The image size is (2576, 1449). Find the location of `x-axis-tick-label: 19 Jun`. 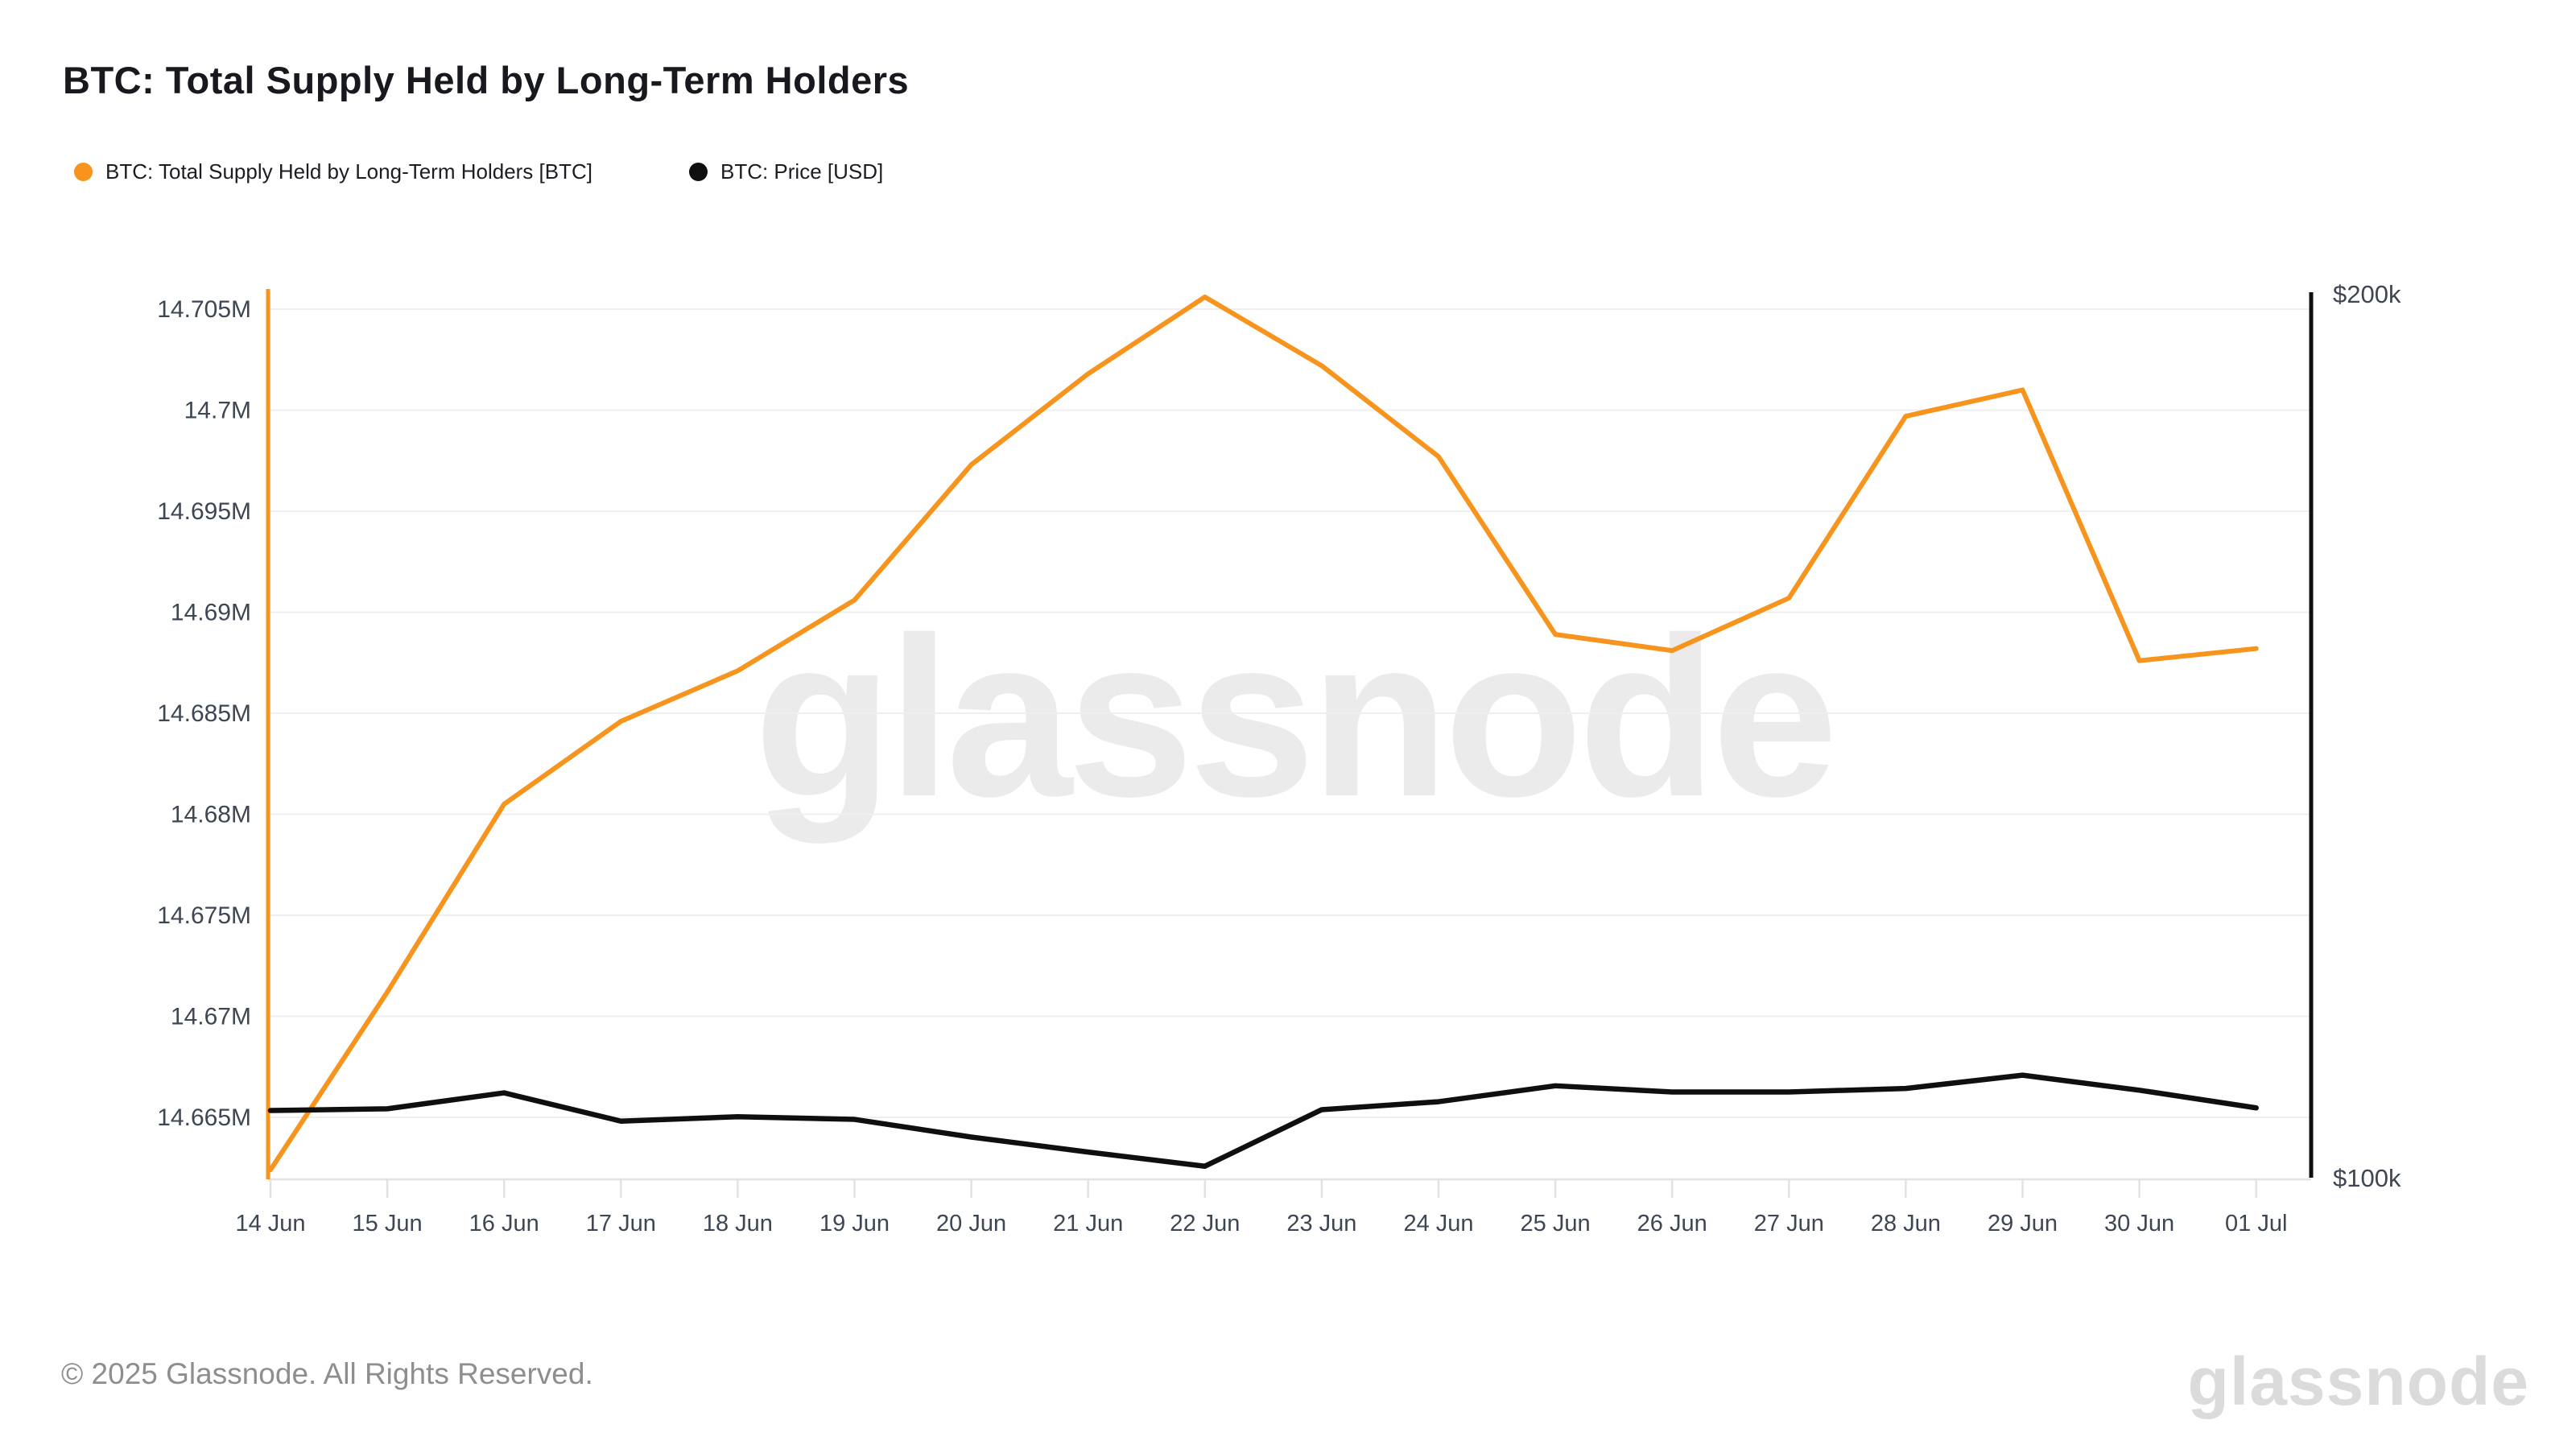

x-axis-tick-label: 19 Jun is located at coordinates (854, 1223).